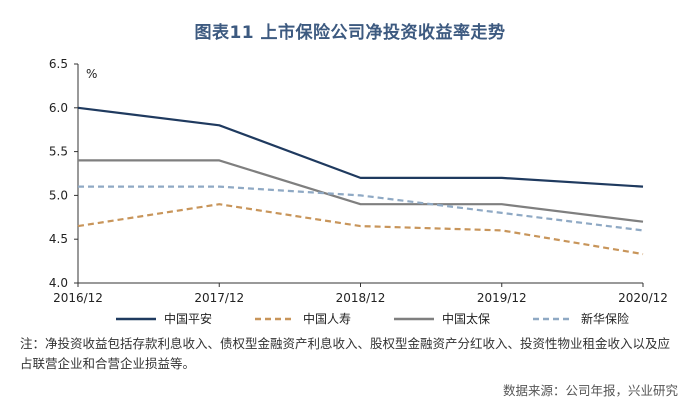 Image resolution: width=700 pixels, height=405 pixels. What do you see at coordinates (502, 298) in the screenshot?
I see `x-tick-label: 2019/12` at bounding box center [502, 298].